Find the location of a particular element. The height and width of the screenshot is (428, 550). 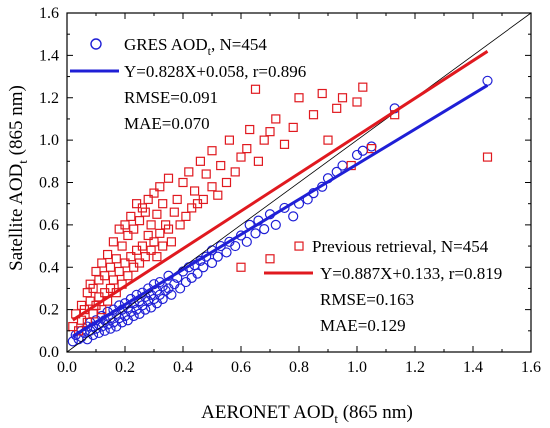

y-tick-labels: 0.0 0.2 0.4 0.6 0.8 1.0 1.2 1.4 1.6 is located at coordinates (49, 183).